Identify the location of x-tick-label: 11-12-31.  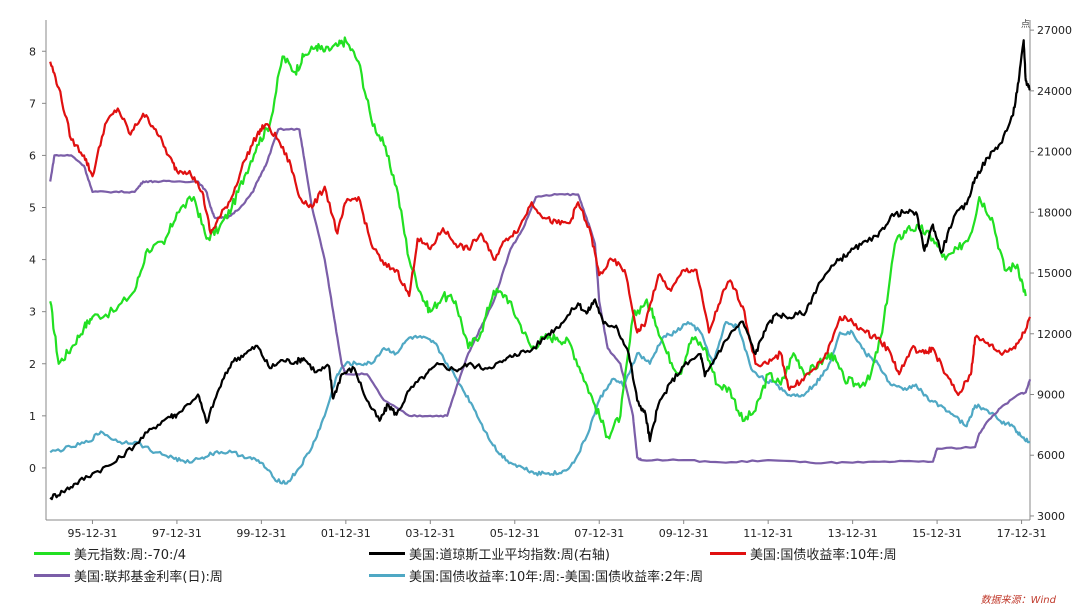
(768, 533).